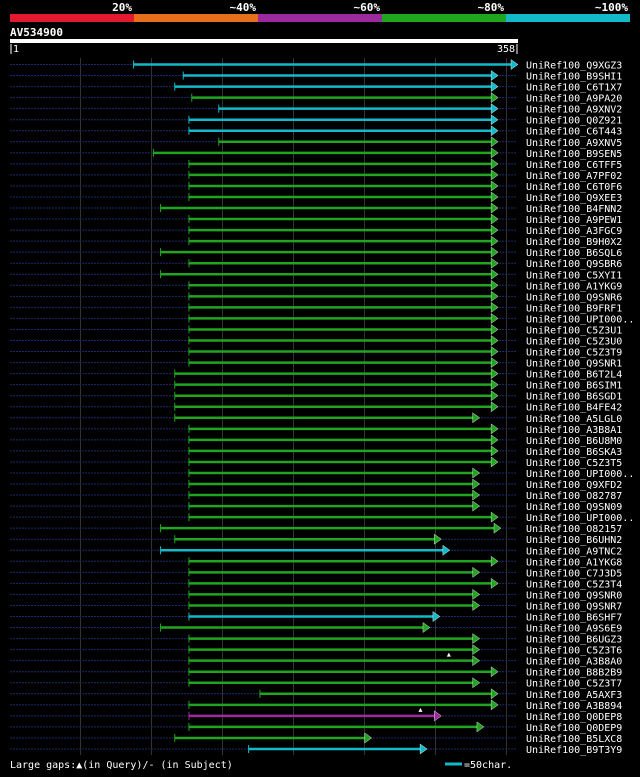 The image size is (640, 777). Describe the element at coordinates (264, 41) in the screenshot. I see `ruler-bar` at that location.